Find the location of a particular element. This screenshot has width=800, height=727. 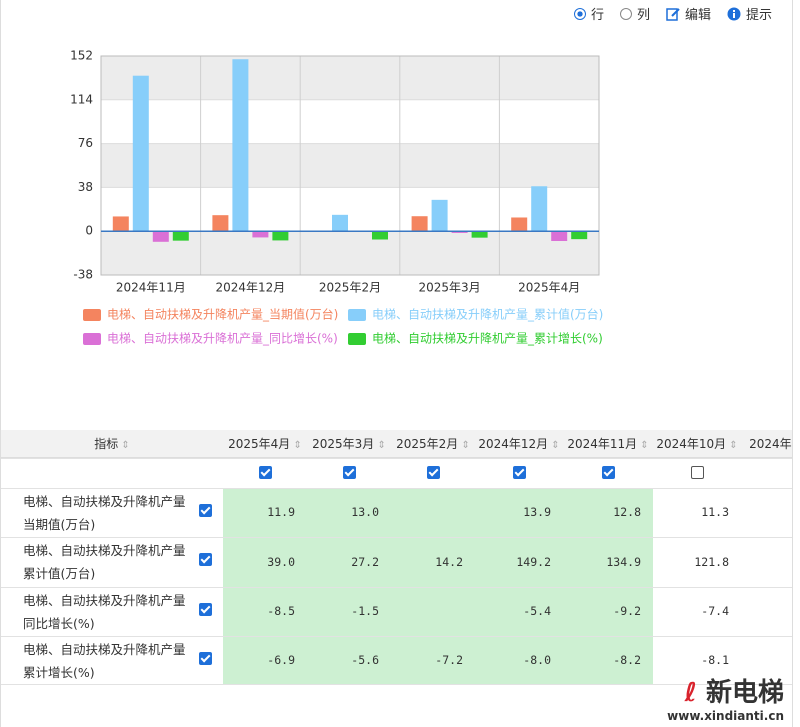

edit-button: 编辑 is located at coordinates (688, 13).